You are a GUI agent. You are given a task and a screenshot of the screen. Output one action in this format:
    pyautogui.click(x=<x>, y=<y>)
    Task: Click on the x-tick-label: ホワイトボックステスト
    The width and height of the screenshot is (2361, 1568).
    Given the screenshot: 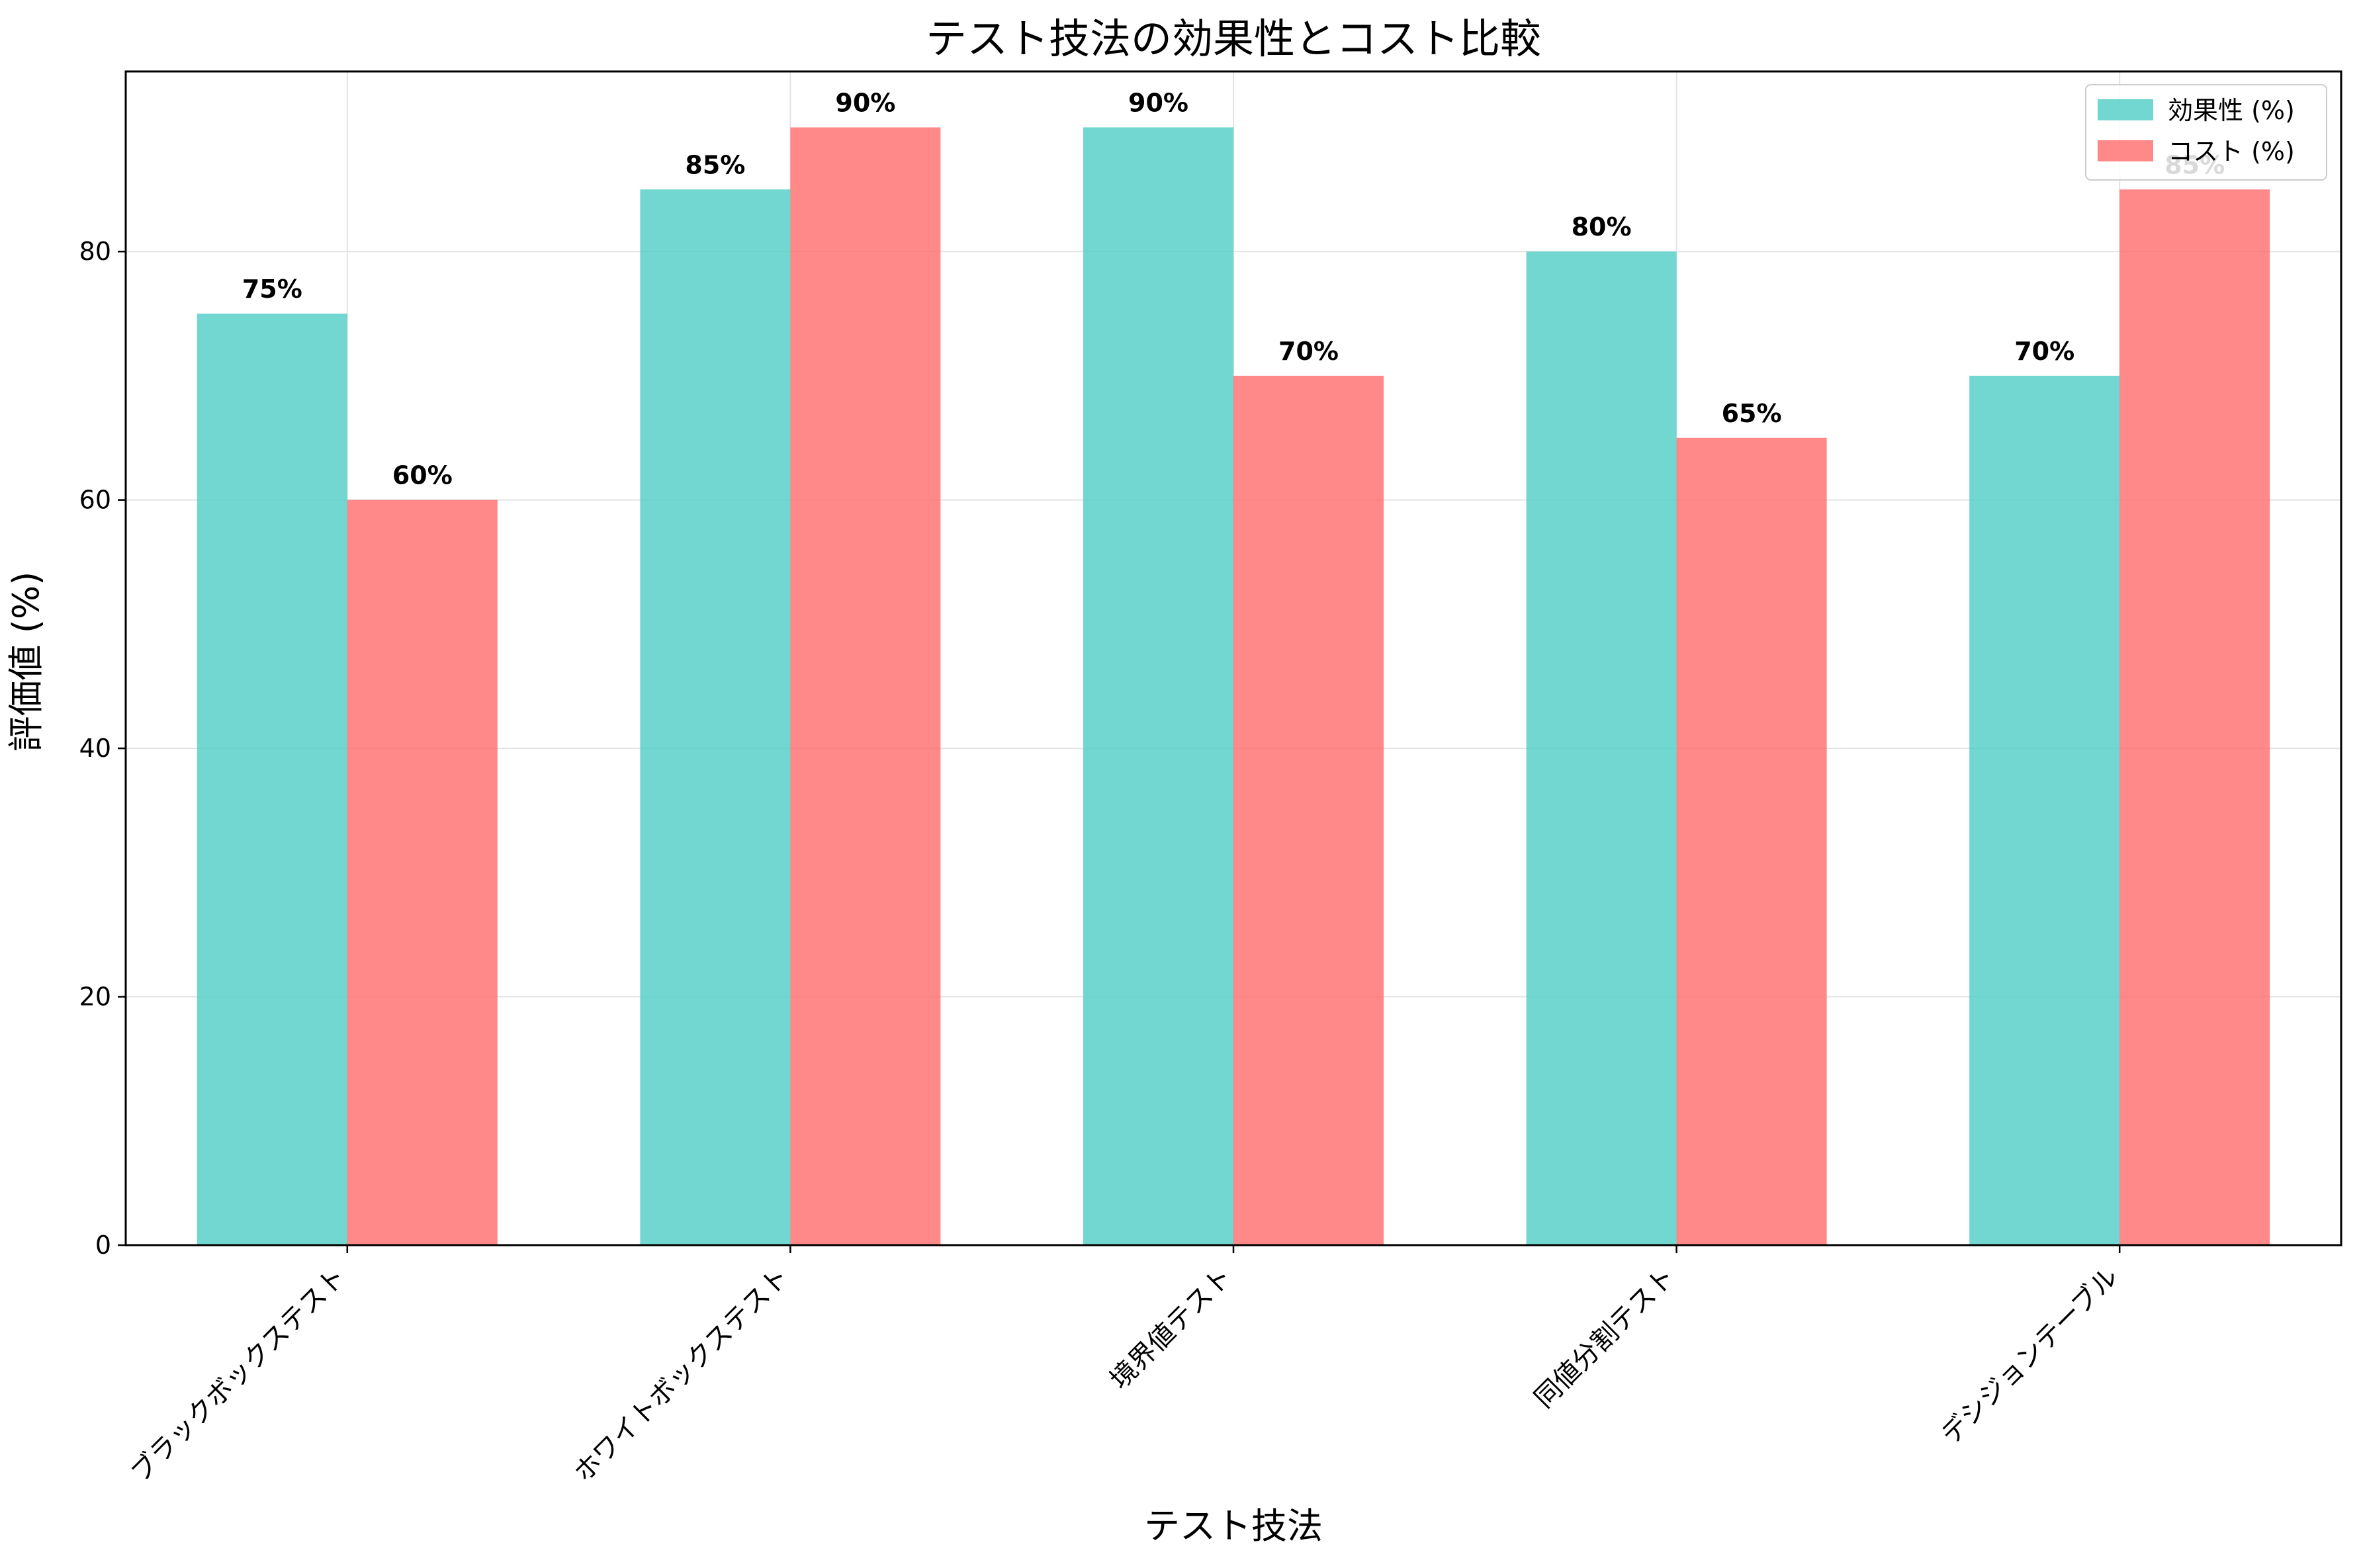 What is the action you would take?
    pyautogui.click(x=681, y=1375)
    